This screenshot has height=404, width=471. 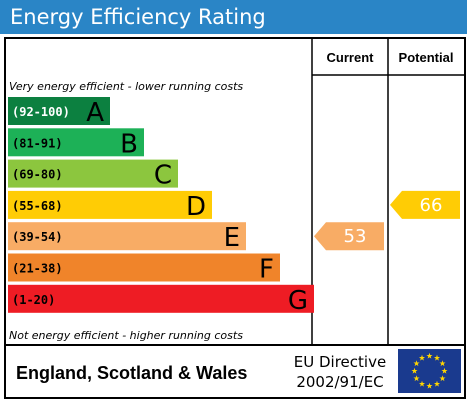 What do you see at coordinates (37, 143) in the screenshot?
I see `band-range-label: (81-91)` at bounding box center [37, 143].